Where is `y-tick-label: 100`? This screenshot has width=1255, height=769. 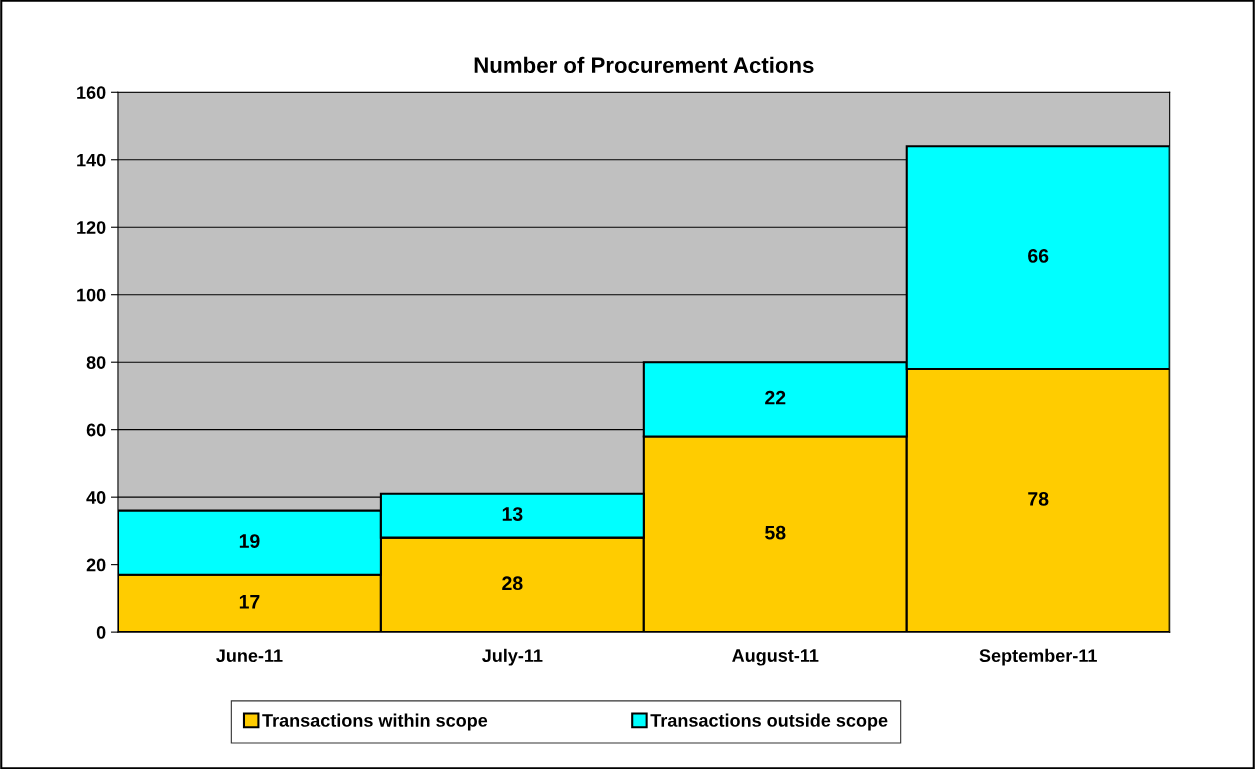
y-tick-label: 100 is located at coordinates (91, 295).